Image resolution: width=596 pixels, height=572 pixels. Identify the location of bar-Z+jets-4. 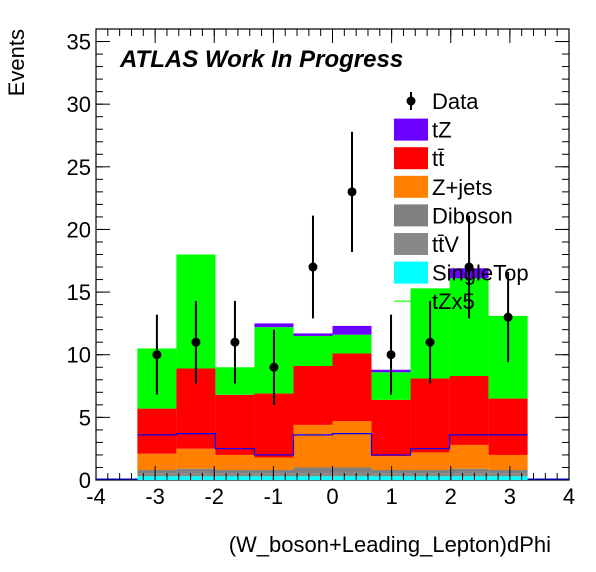
(313, 446).